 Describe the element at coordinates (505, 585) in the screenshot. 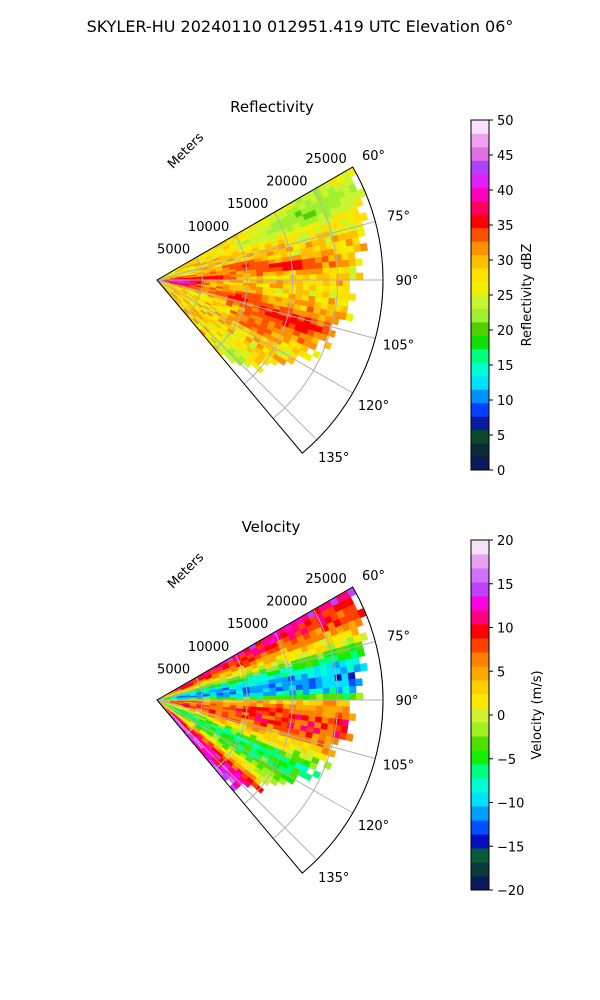

I see `colorbar-tick-label: 15` at that location.